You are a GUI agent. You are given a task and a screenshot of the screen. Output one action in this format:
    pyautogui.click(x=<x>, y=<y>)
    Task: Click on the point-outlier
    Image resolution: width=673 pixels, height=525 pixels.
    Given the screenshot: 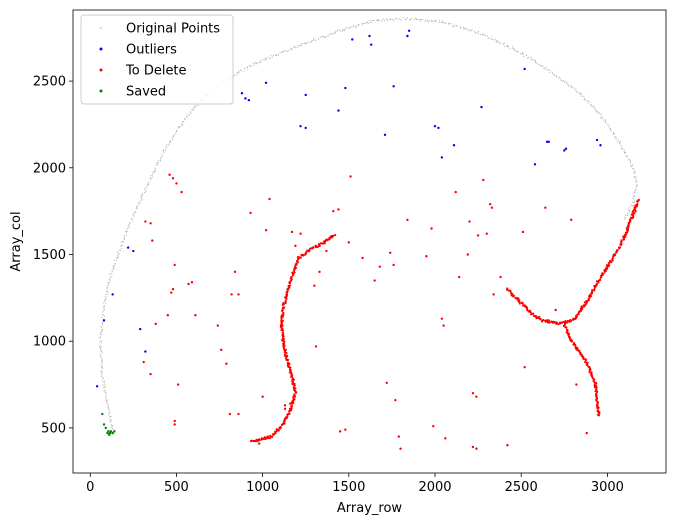 What is the action you would take?
    pyautogui.click(x=305, y=128)
    